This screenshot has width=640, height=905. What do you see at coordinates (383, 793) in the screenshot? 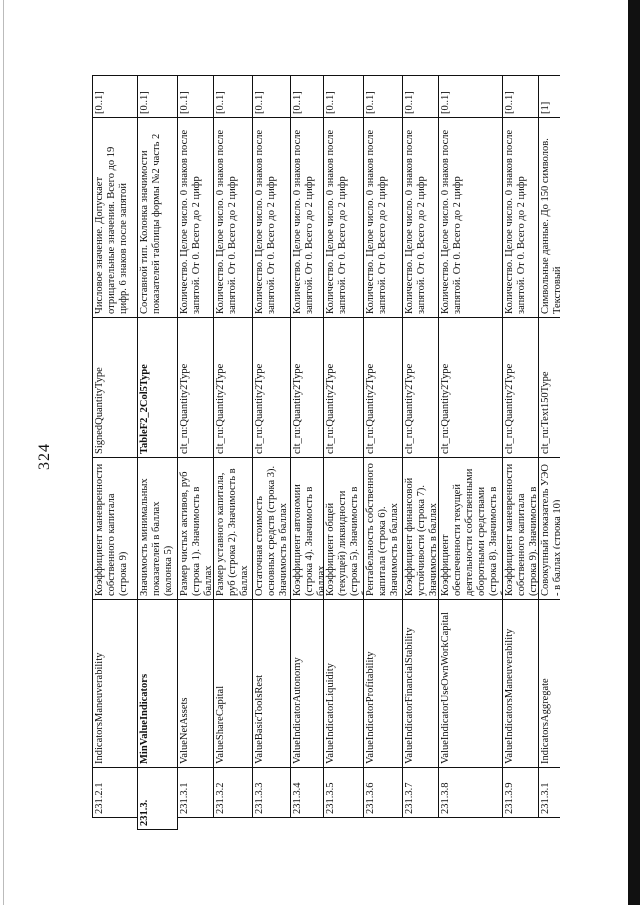
I see `row-number-cell: 231.3.6` at bounding box center [383, 793].